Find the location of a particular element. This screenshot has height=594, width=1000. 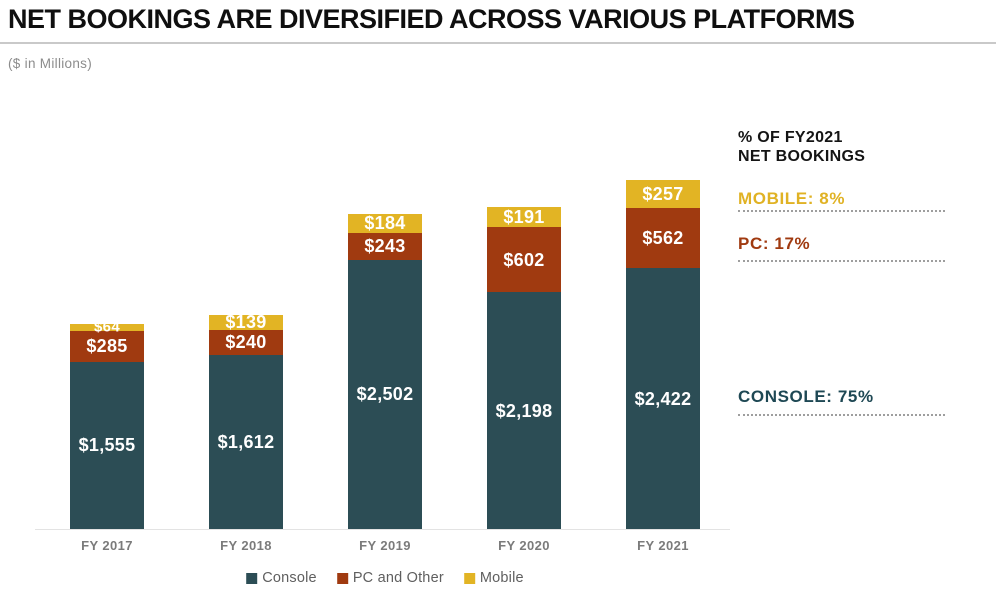

legend-label: Console is located at coordinates (289, 578).